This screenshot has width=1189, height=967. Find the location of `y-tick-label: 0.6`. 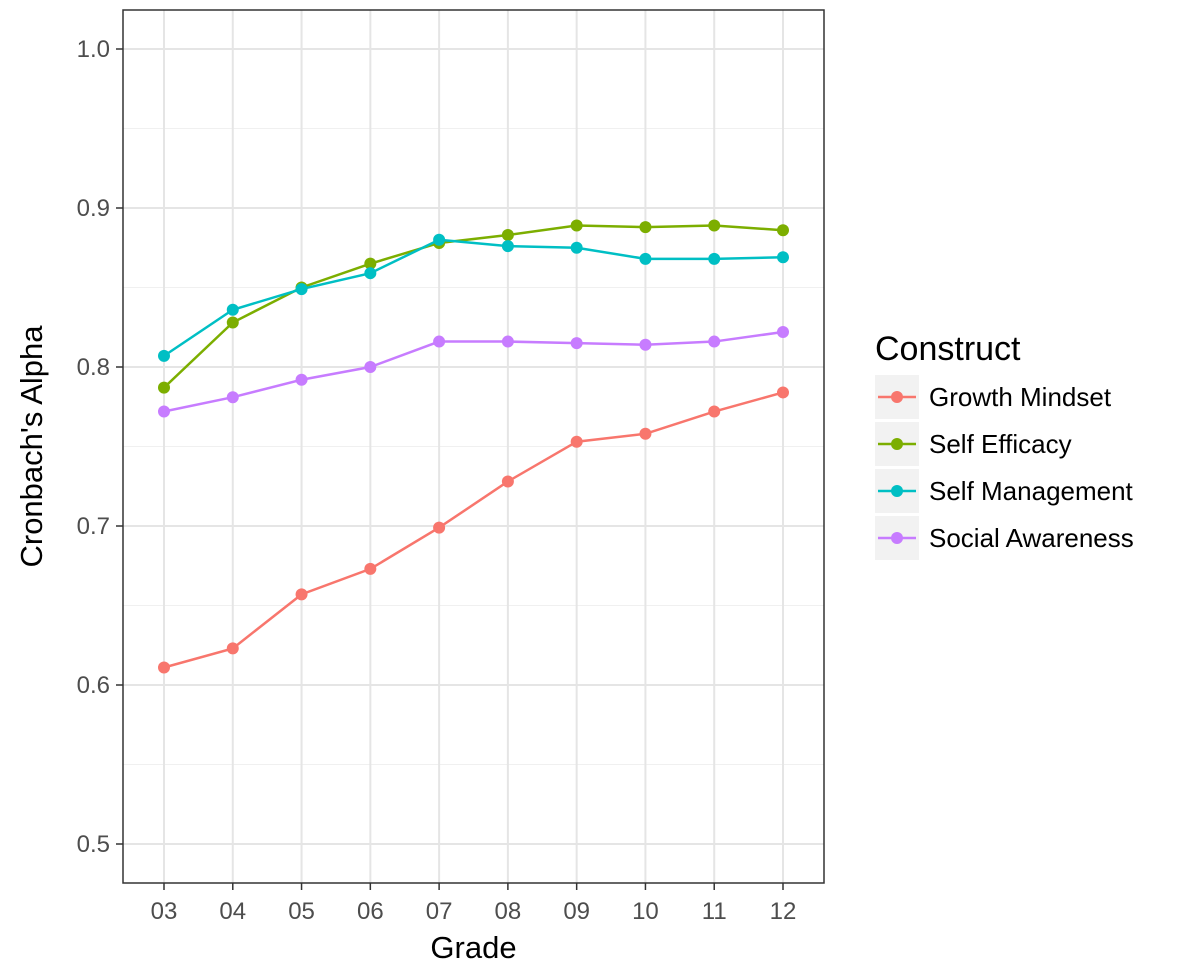

y-tick-label: 0.6 is located at coordinates (93, 685).